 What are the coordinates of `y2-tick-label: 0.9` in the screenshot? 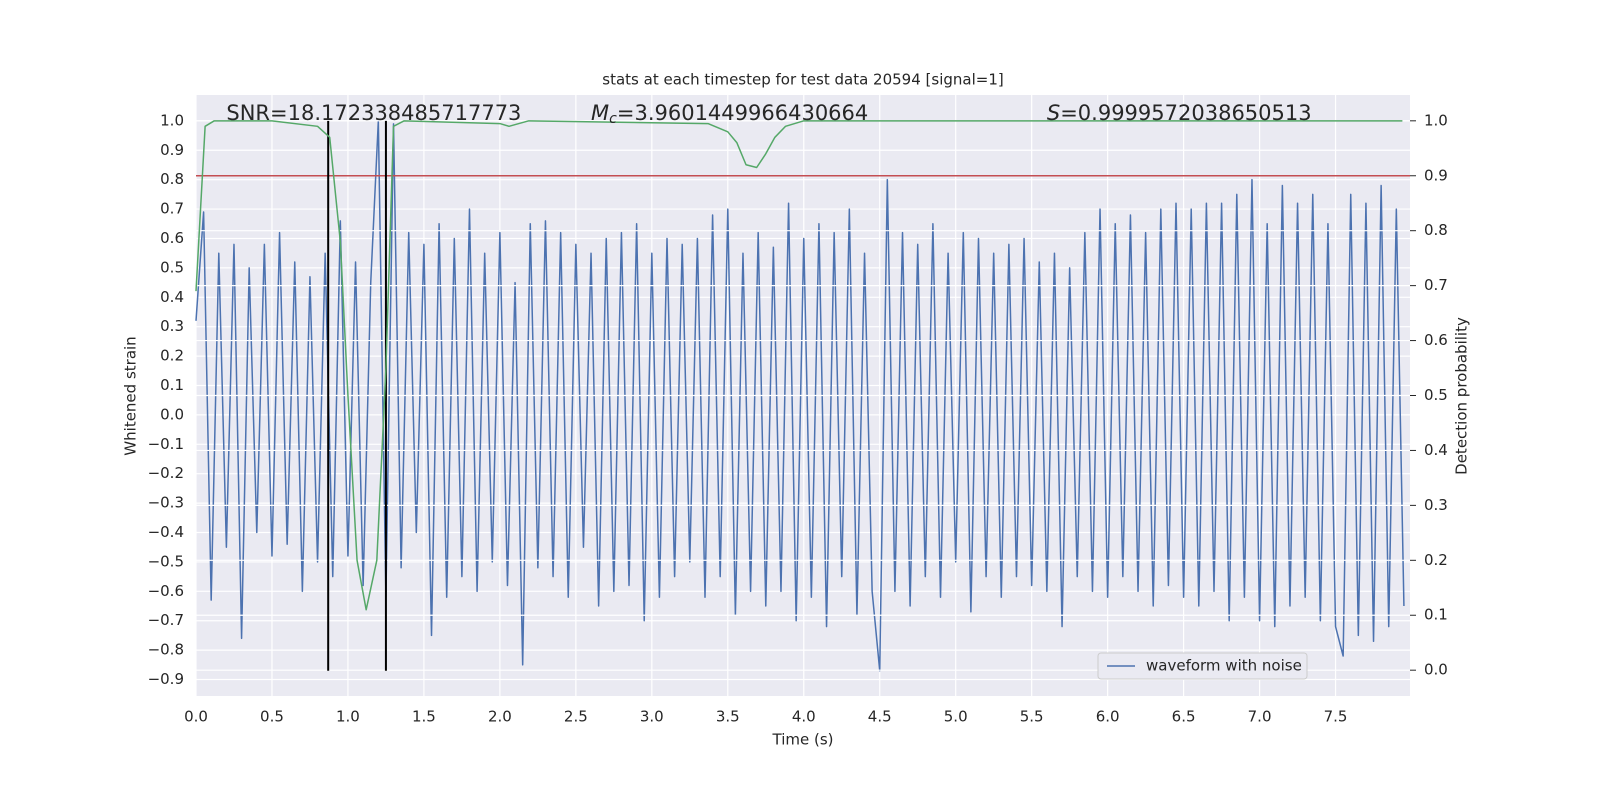 It's located at (1436, 175).